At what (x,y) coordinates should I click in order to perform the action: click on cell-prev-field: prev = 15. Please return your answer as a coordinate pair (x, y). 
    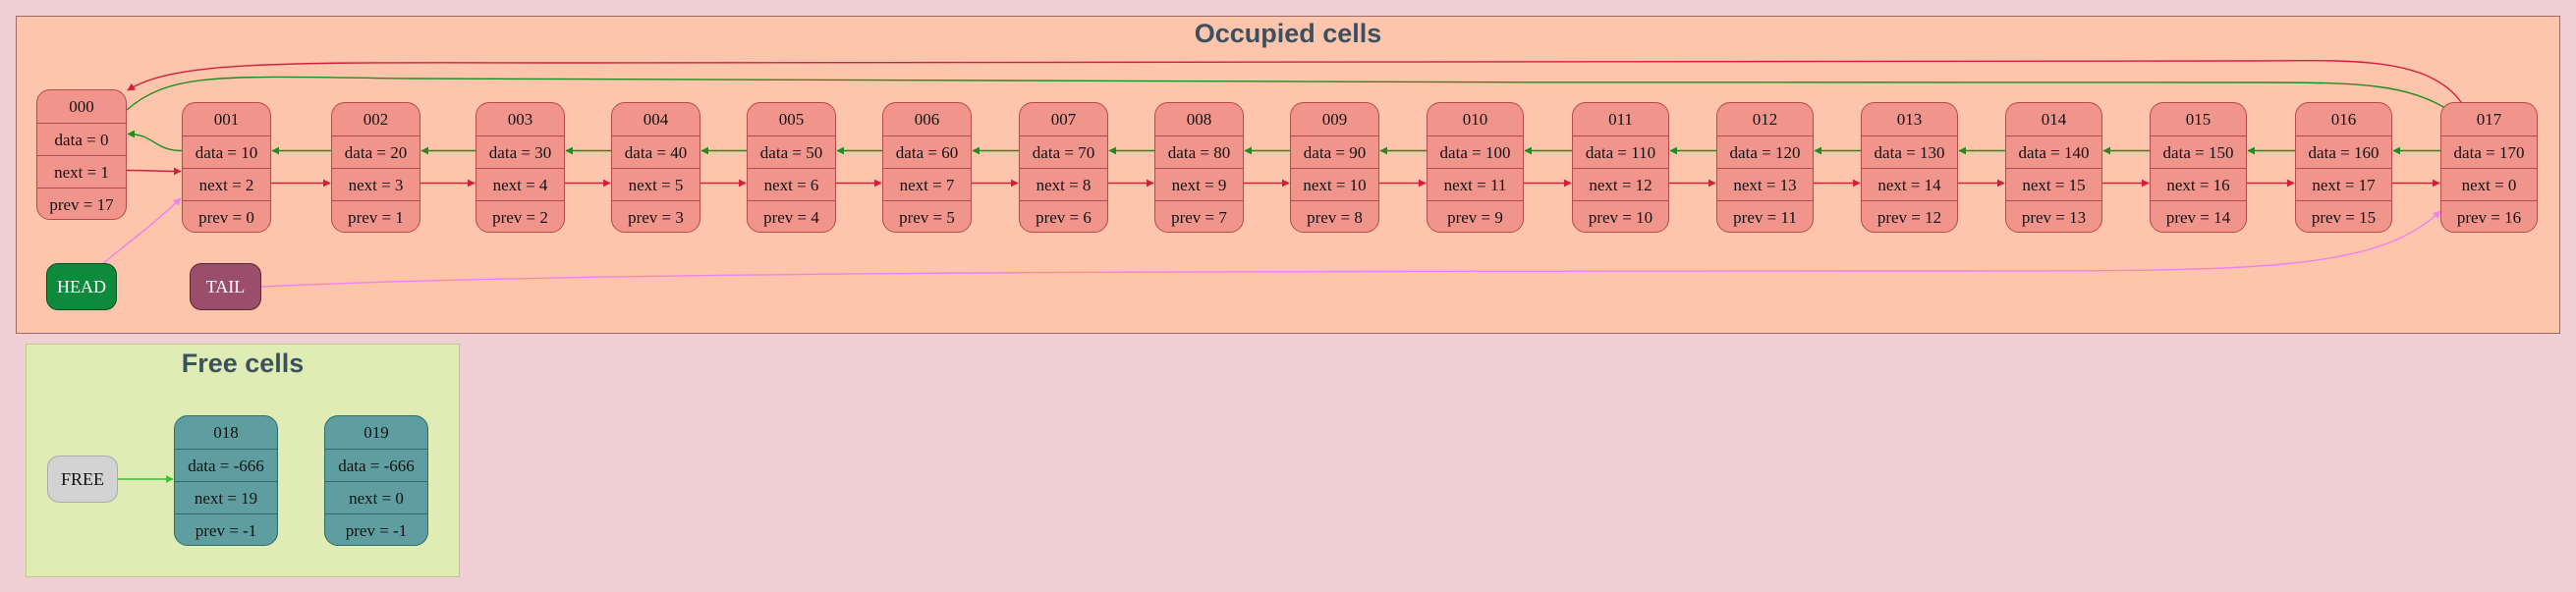
    Looking at the image, I should click on (2343, 216).